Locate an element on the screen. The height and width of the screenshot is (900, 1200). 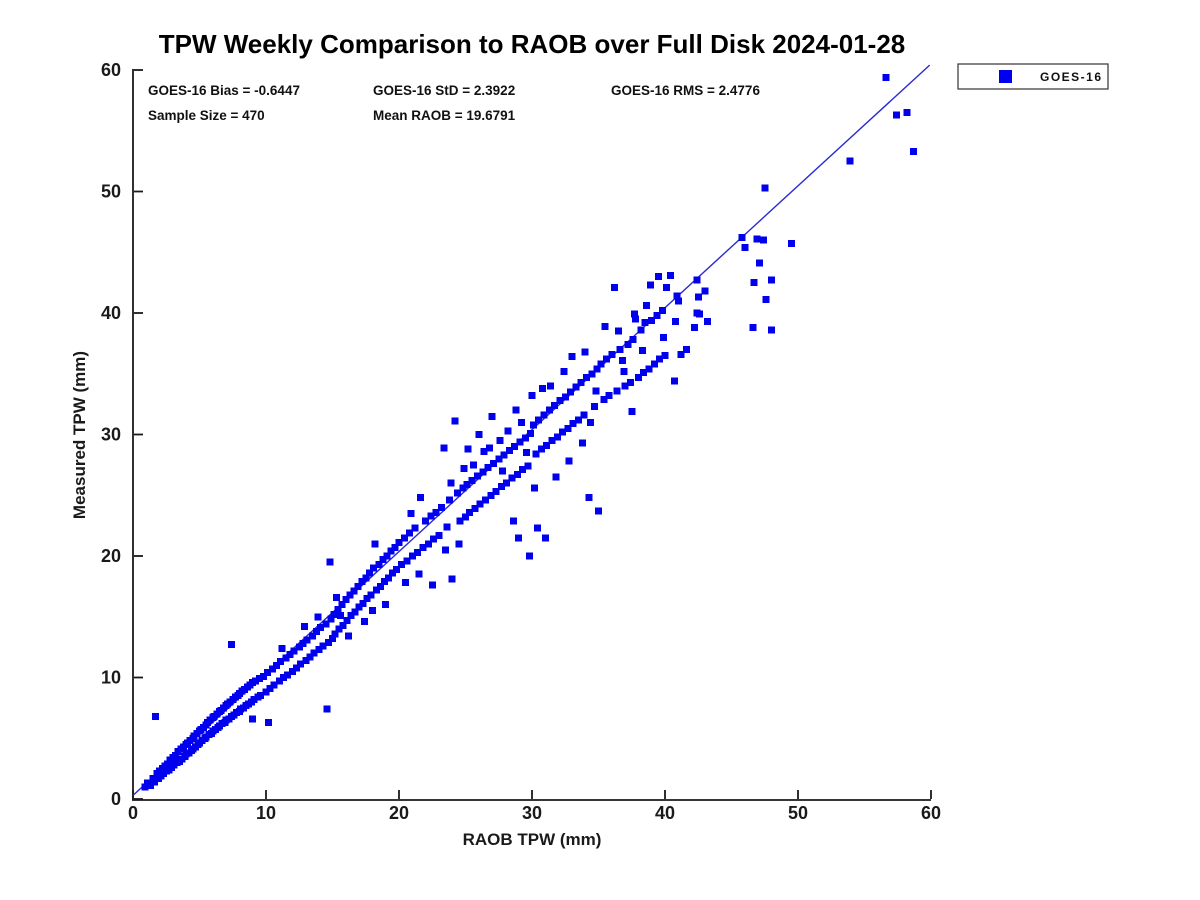
y-tick-label: 10 is located at coordinates (111, 678).